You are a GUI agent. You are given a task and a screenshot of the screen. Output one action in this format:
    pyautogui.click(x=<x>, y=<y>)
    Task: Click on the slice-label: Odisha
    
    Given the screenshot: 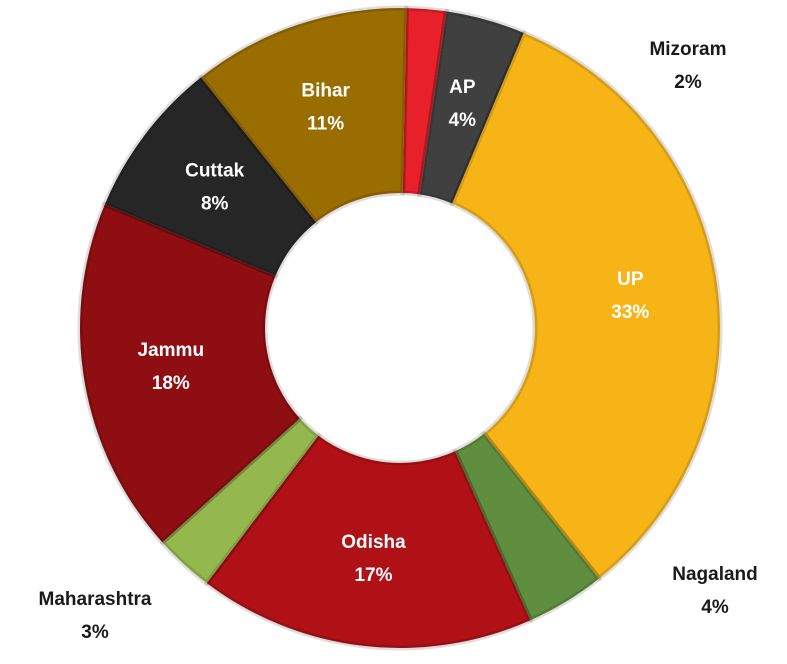 What is the action you would take?
    pyautogui.click(x=373, y=542)
    